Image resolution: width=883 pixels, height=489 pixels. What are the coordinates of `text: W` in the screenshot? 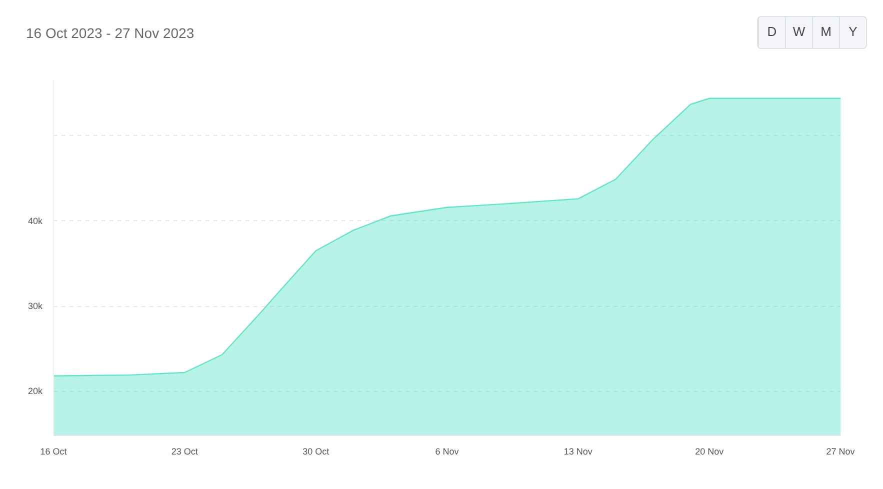 It's located at (798, 32).